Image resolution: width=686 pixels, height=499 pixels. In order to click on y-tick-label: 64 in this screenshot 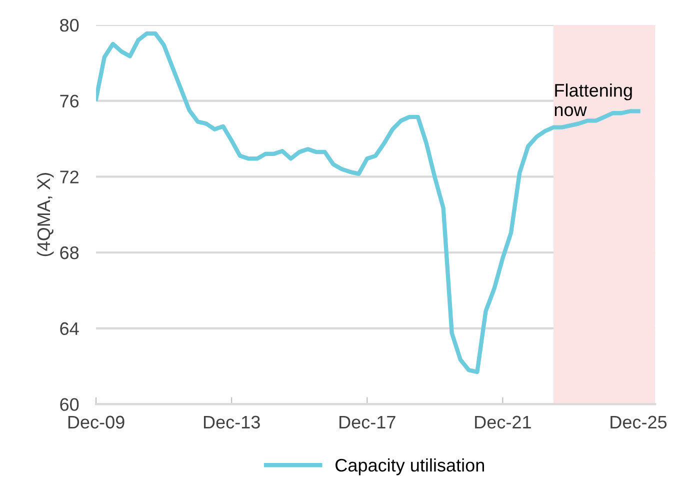, I will do `click(69, 329)`.